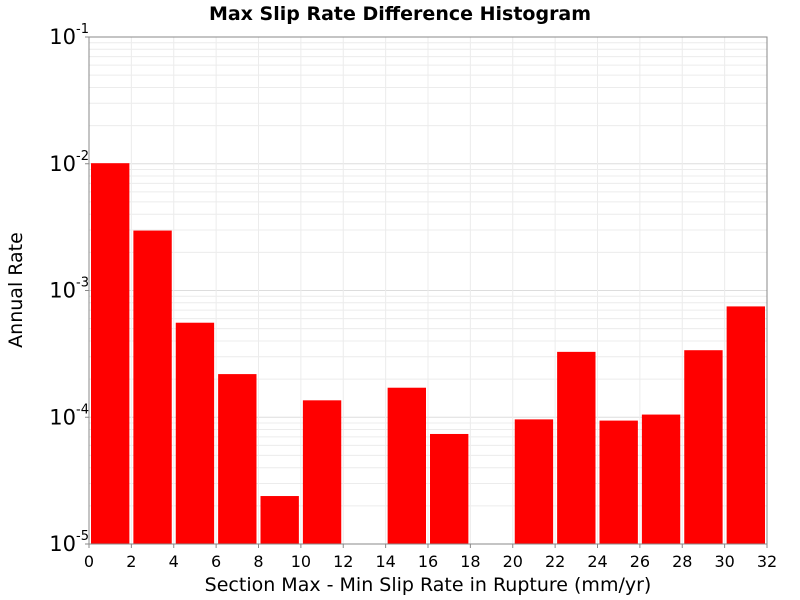  I want to click on x-tick-label: 2, so click(131, 561).